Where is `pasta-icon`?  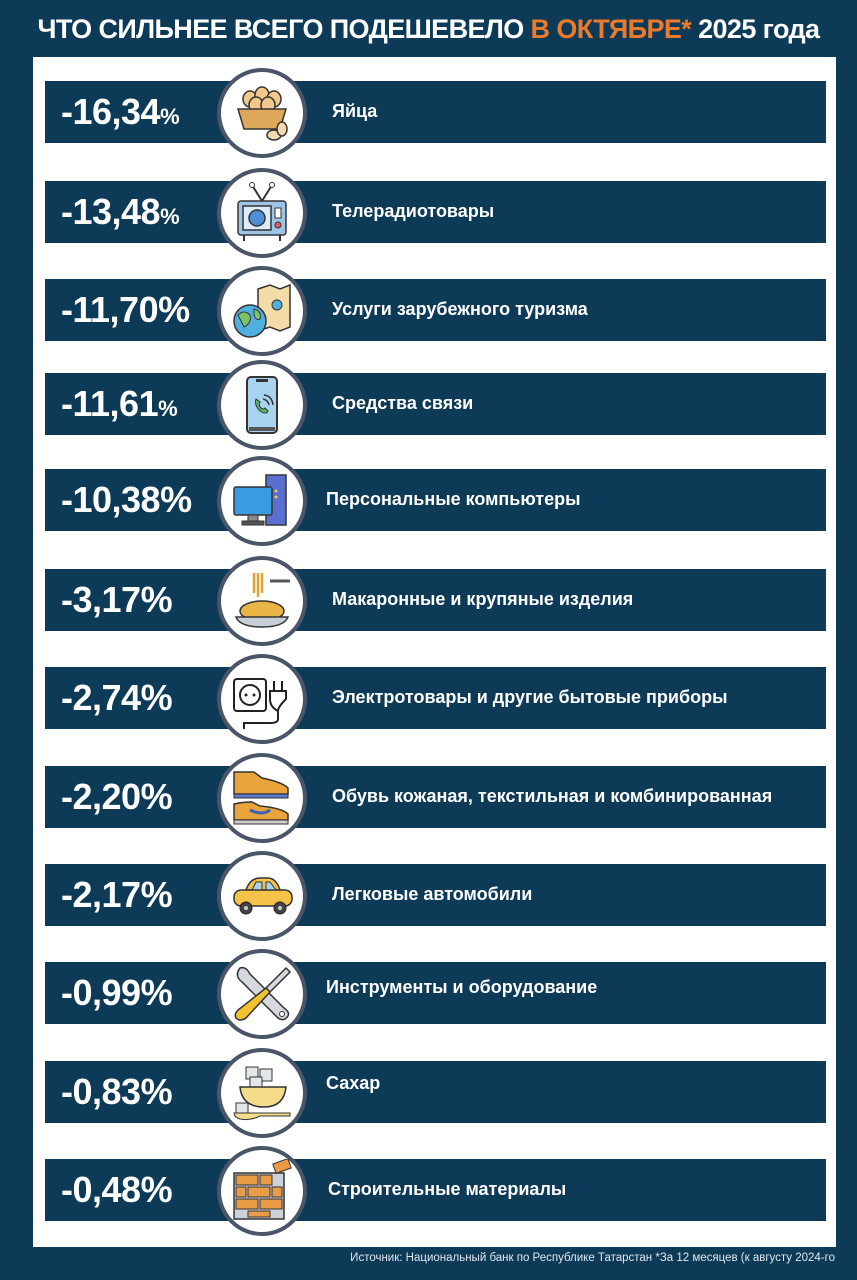
pasta-icon is located at coordinates (262, 601).